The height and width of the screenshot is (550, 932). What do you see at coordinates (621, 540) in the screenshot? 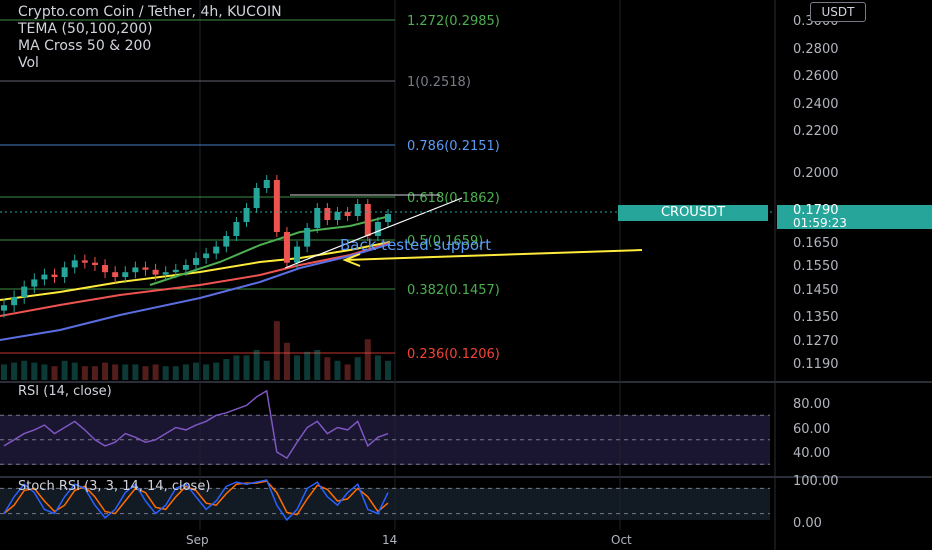
I see `time-axis-label: Oct` at bounding box center [621, 540].